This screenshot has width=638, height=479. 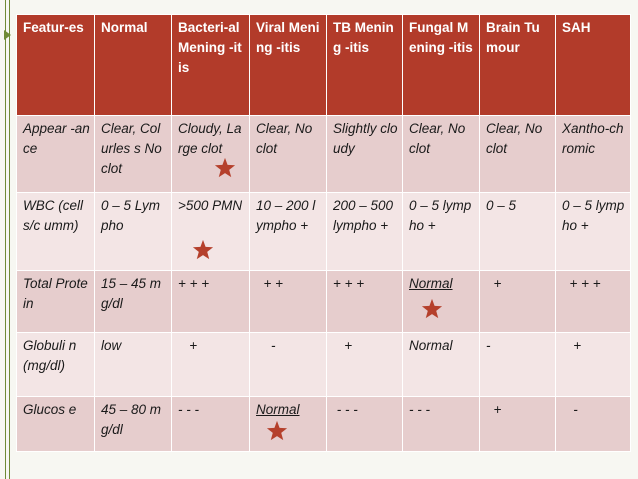 What do you see at coordinates (55, 231) in the screenshot?
I see `row-label-cell: WBC (cells/c umm)` at bounding box center [55, 231].